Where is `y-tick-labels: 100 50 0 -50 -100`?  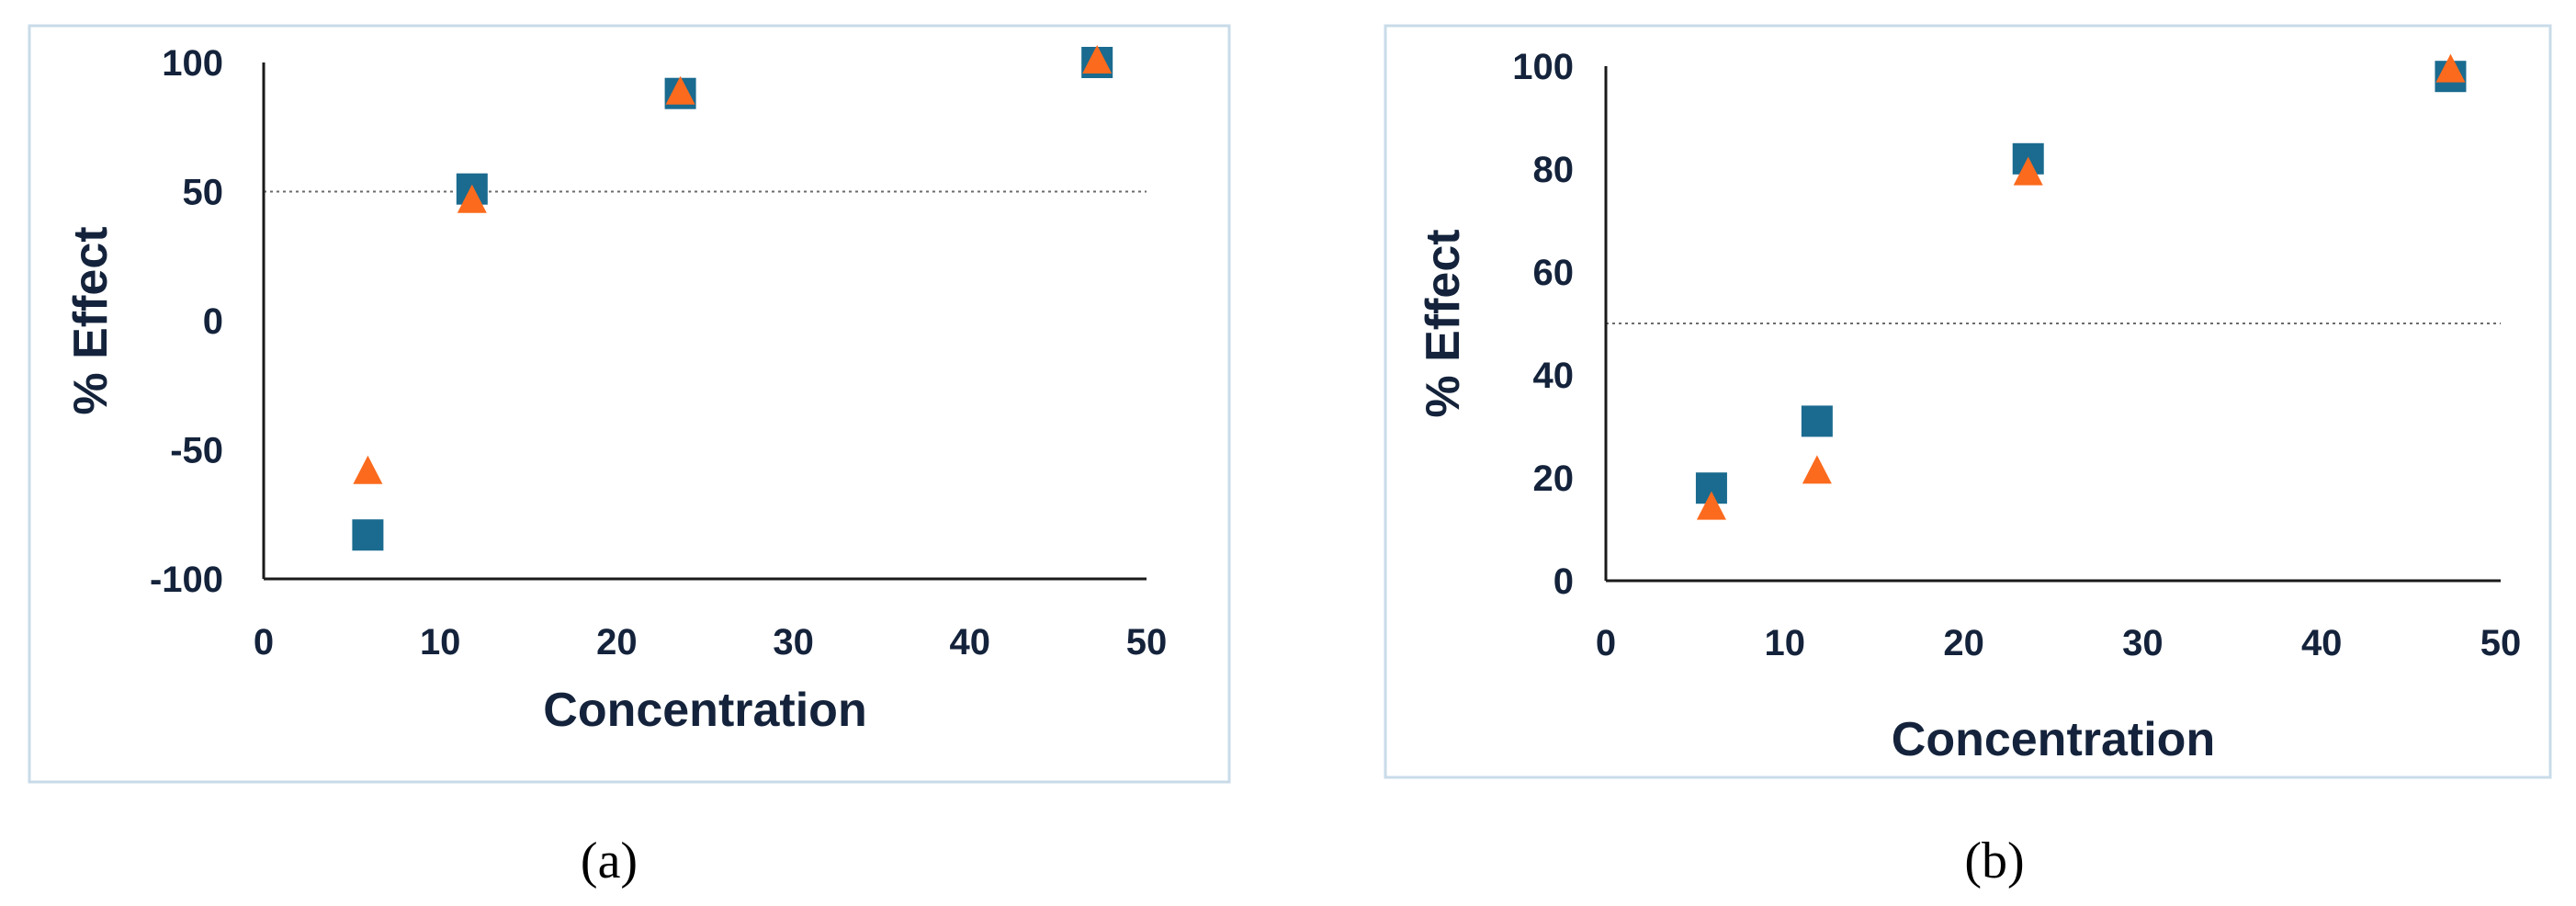 y-tick-labels: 100 50 0 -50 -100 is located at coordinates (186, 321).